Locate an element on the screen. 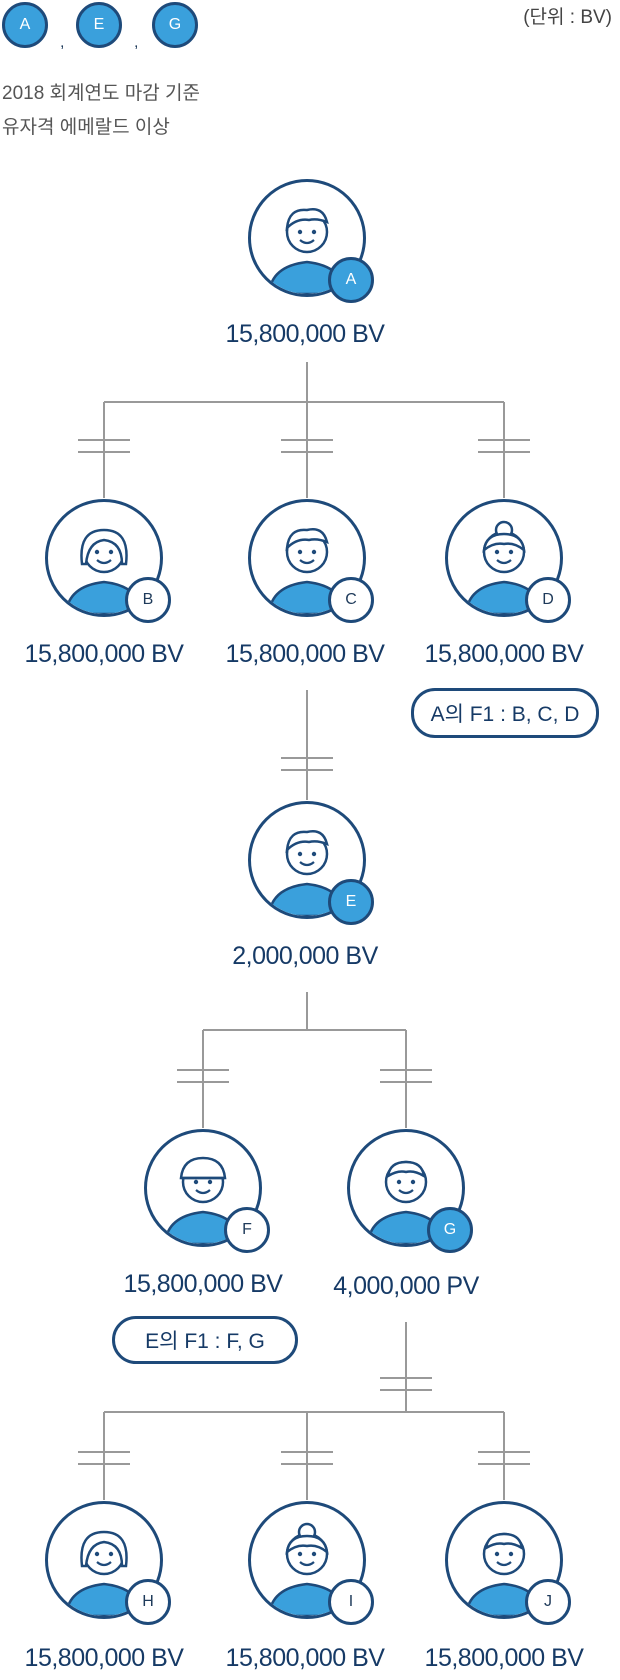 The image size is (620, 1680). member-badge: B is located at coordinates (148, 600).